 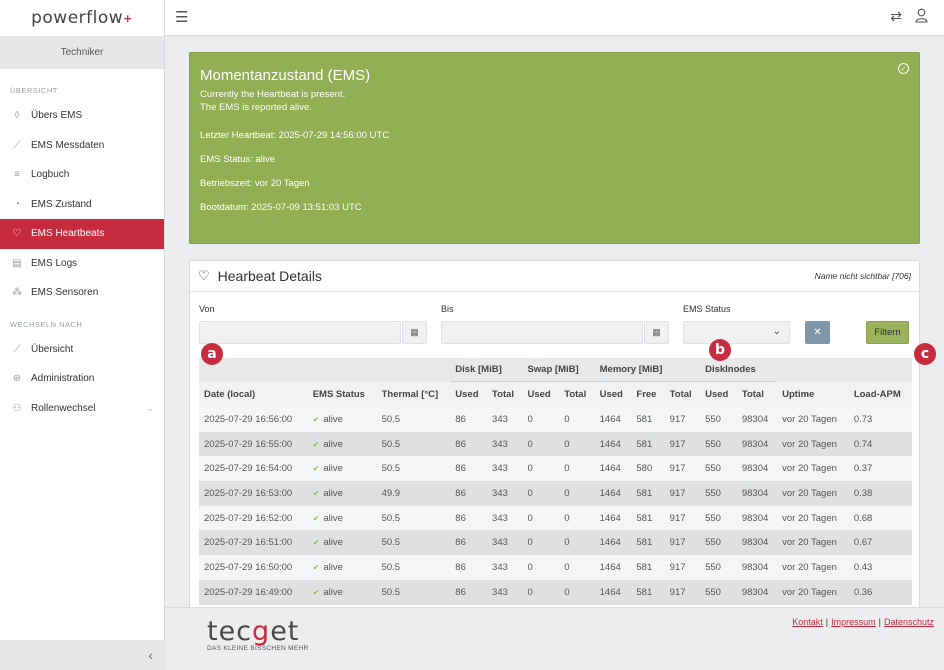 What do you see at coordinates (817, 332) in the screenshot?
I see `clear-filter-button: ✕` at bounding box center [817, 332].